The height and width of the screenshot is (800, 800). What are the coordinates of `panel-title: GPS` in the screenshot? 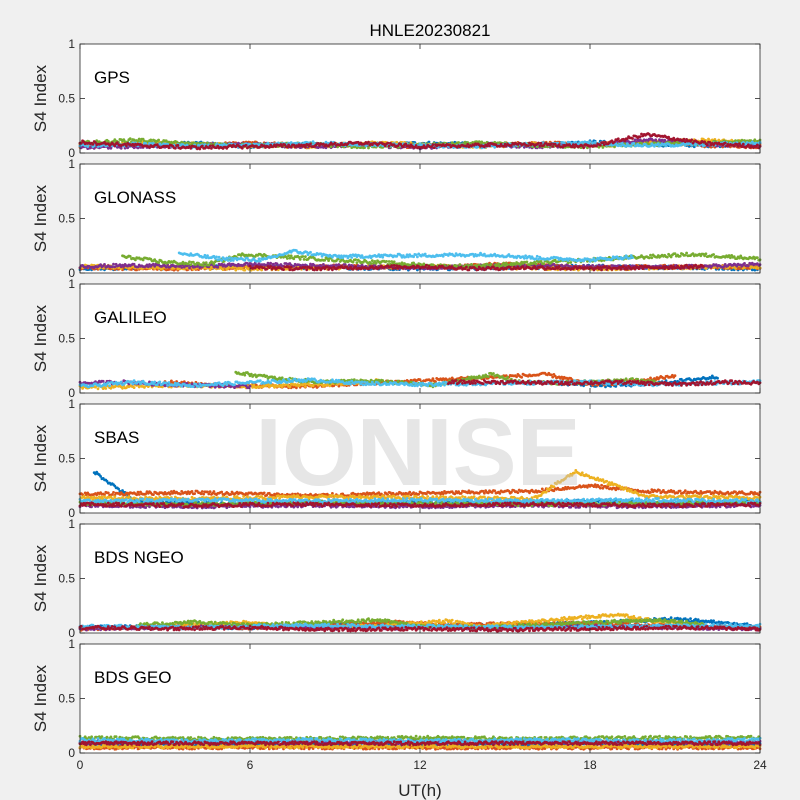 It's located at (112, 77).